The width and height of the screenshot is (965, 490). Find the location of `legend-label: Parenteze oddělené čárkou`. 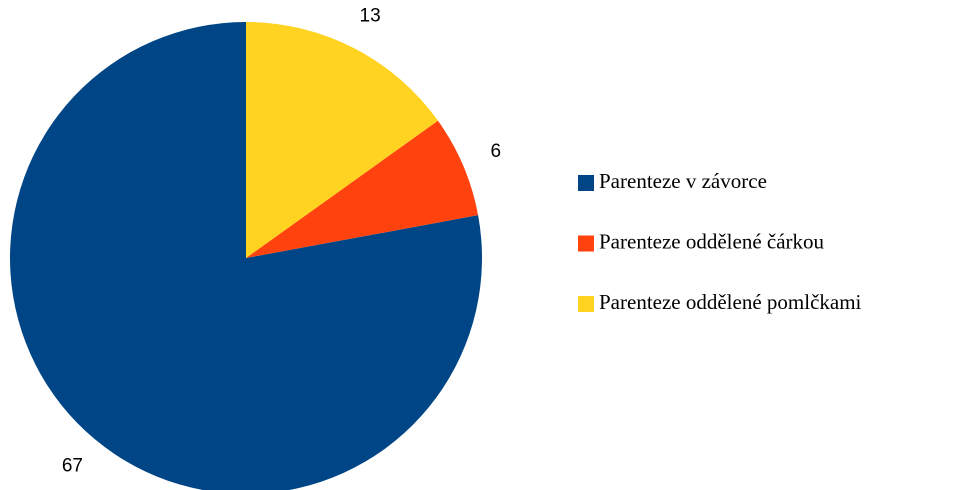

legend-label: Parenteze oddělené čárkou is located at coordinates (712, 241).